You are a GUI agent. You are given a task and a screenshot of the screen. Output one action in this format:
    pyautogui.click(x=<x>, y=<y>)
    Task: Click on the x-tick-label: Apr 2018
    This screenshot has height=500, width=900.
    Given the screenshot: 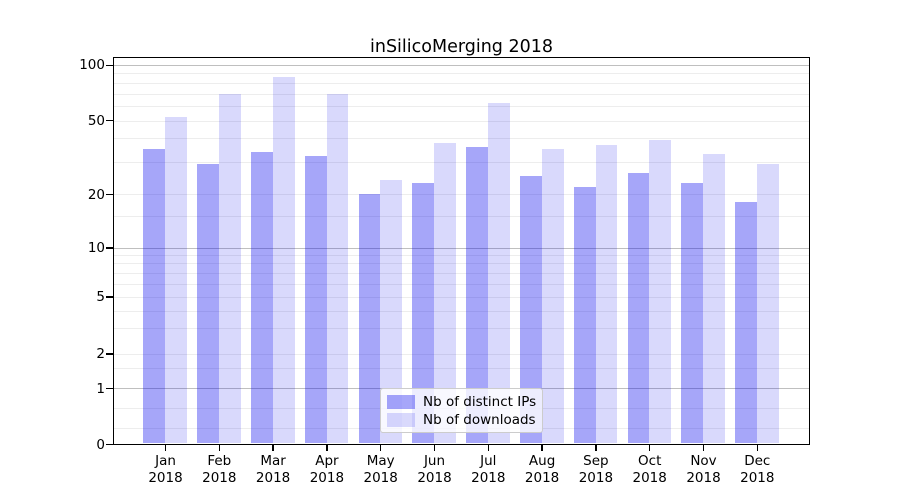 What is the action you would take?
    pyautogui.click(x=327, y=470)
    